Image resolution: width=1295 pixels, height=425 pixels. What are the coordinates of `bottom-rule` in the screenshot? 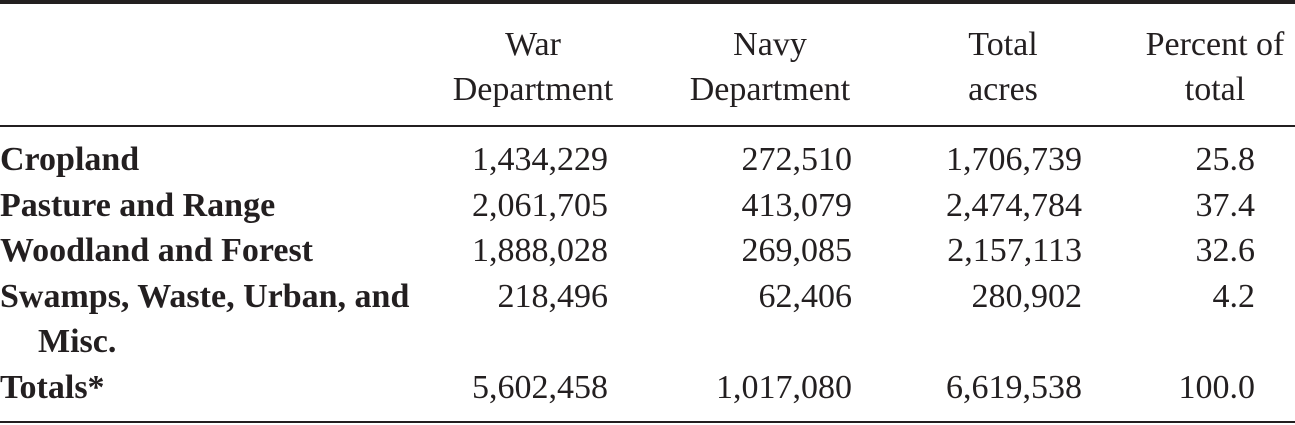 It's located at (647, 422).